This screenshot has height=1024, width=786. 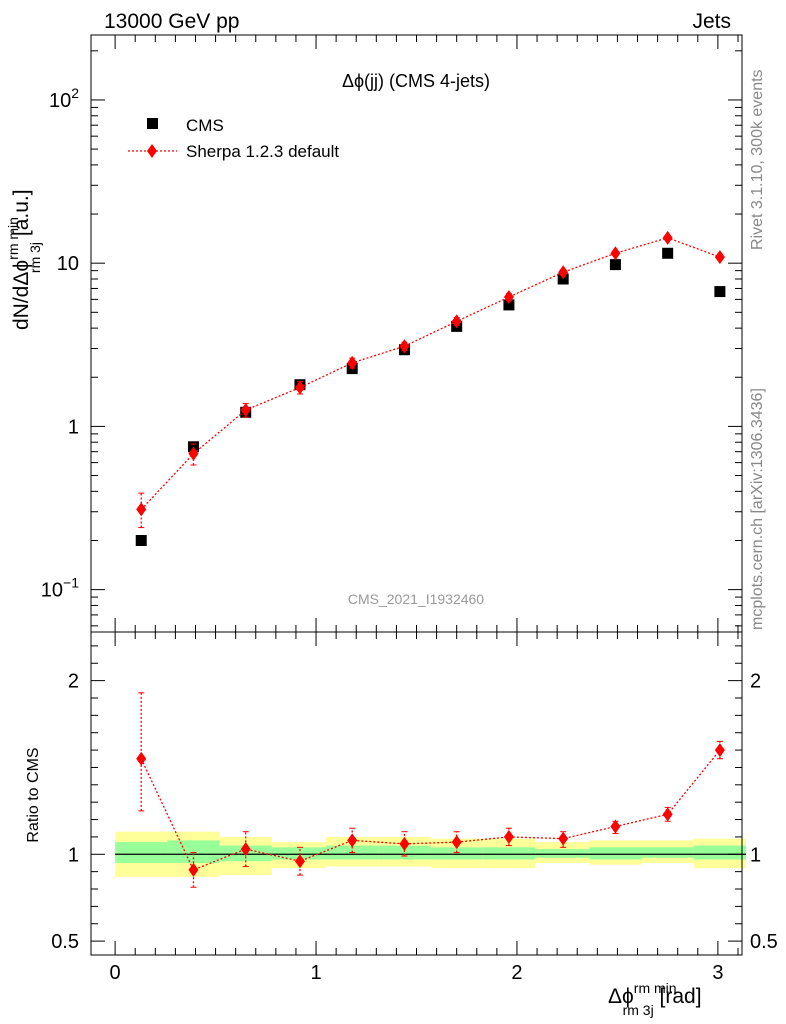 I want to click on y-tick-label: 10⁻¹, so click(x=60, y=588).